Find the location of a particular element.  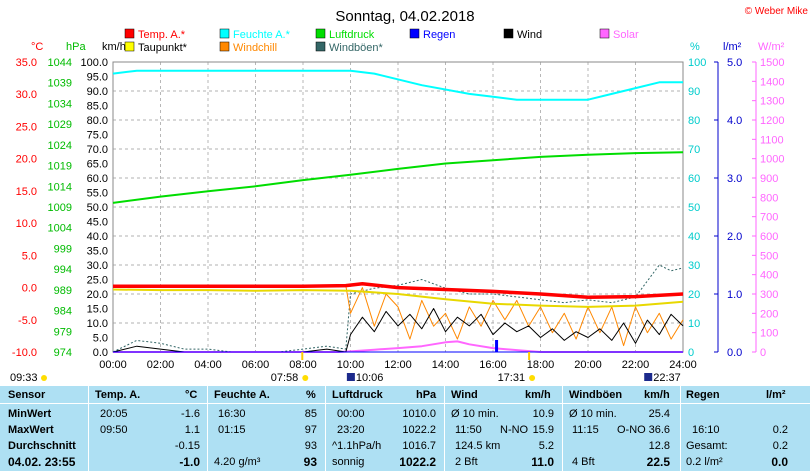

x-tick-label: 14:00 is located at coordinates (446, 365).